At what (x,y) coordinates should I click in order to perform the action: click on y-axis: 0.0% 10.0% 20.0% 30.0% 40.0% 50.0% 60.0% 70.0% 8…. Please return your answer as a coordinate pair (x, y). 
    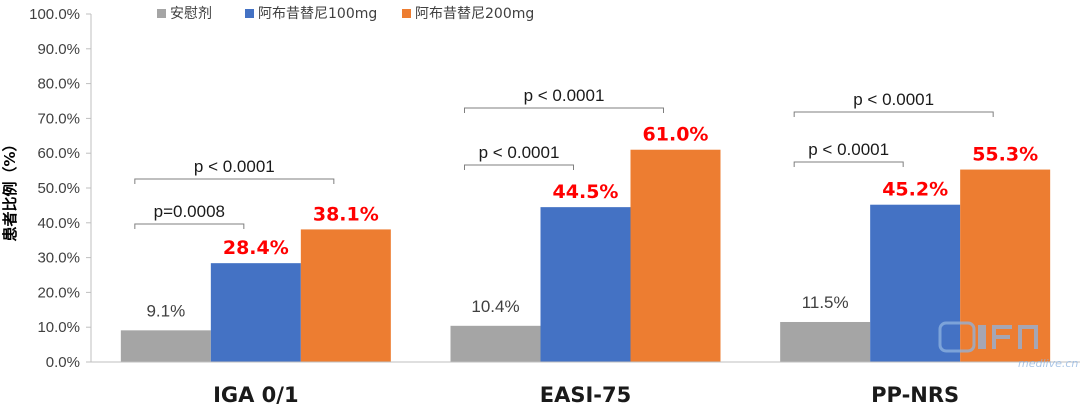
    Looking at the image, I should click on (60, 188).